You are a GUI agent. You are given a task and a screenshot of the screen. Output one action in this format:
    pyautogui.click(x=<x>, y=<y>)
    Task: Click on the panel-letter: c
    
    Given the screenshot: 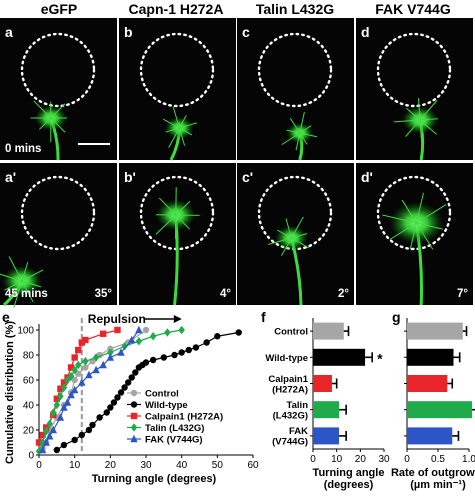 What is the action you would take?
    pyautogui.click(x=246, y=32)
    